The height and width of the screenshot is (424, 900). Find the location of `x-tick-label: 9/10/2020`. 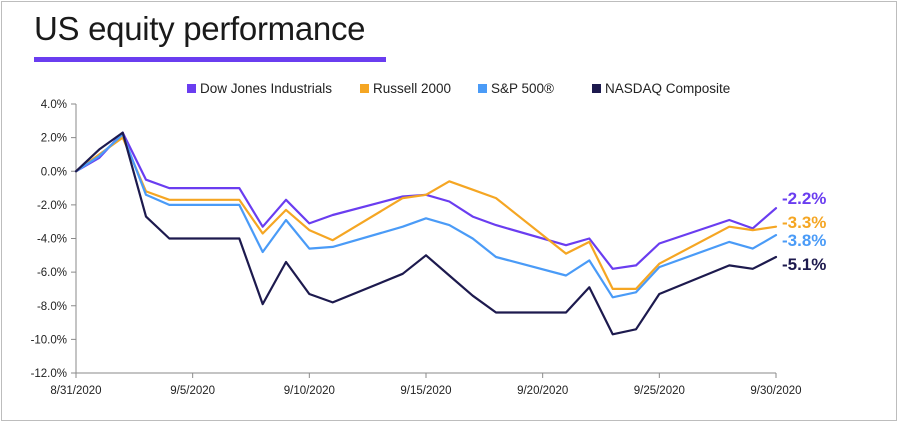

x-tick-label: 9/10/2020 is located at coordinates (309, 391).